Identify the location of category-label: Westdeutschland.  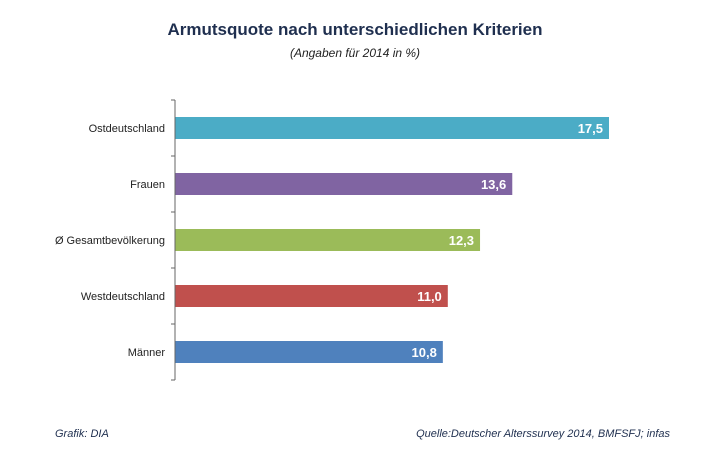
(123, 297).